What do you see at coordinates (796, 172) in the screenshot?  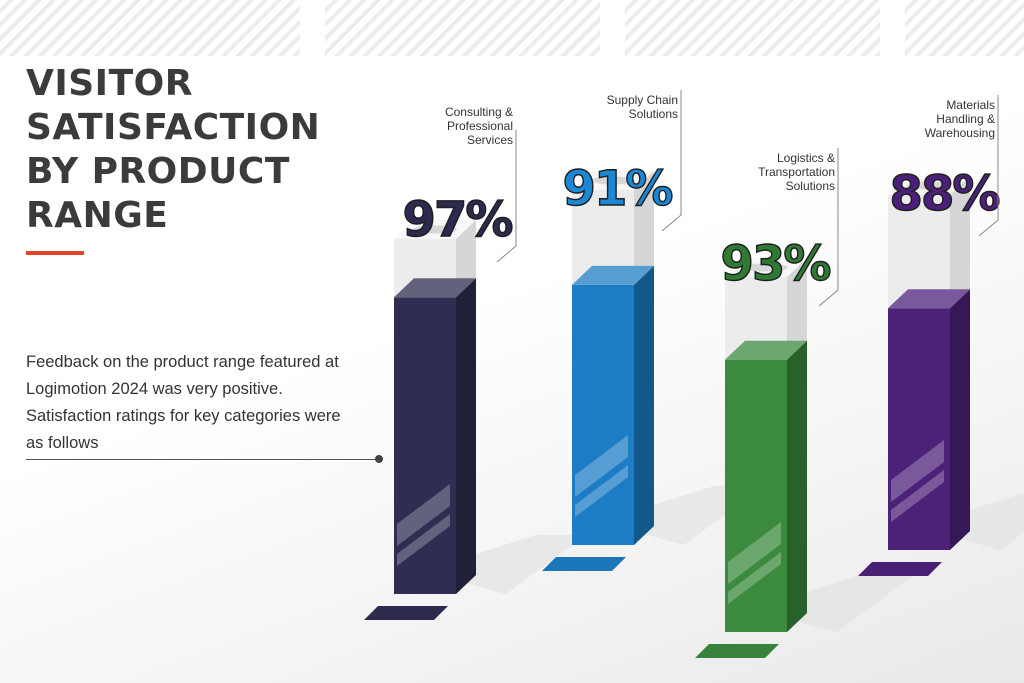 I see `category-label: Transportation` at bounding box center [796, 172].